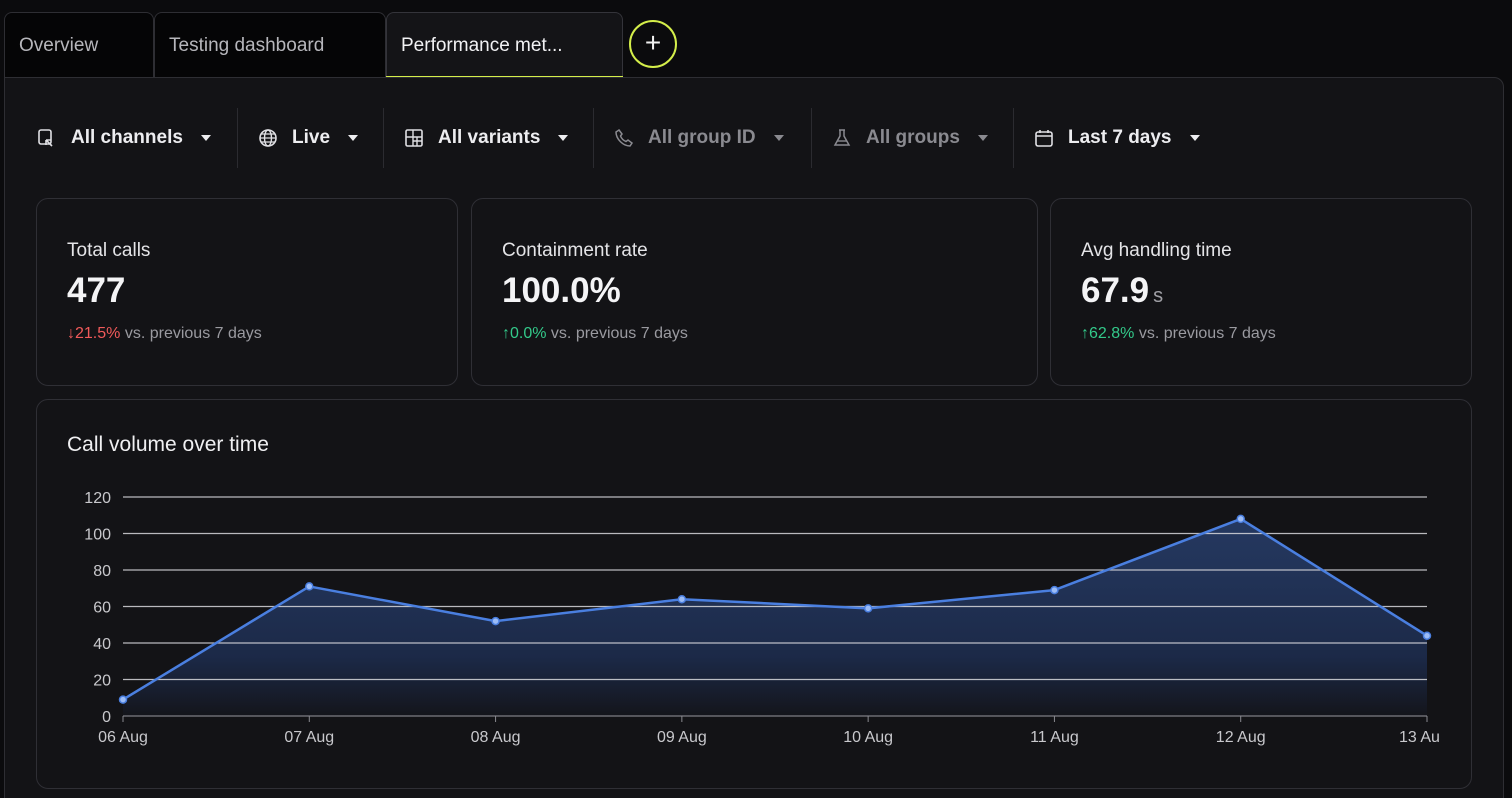 The height and width of the screenshot is (798, 1512). What do you see at coordinates (96, 290) in the screenshot?
I see `kpi-value: 477` at bounding box center [96, 290].